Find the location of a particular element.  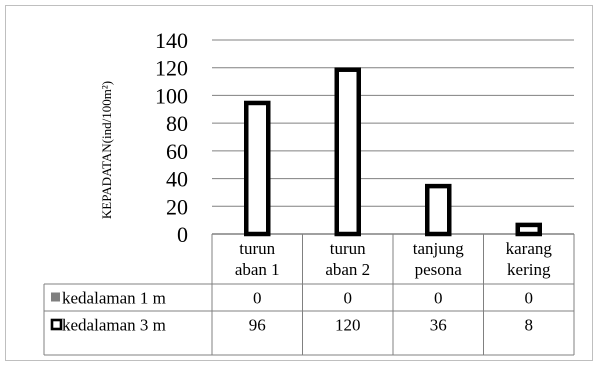

category-label: aban 2 is located at coordinates (347, 269).